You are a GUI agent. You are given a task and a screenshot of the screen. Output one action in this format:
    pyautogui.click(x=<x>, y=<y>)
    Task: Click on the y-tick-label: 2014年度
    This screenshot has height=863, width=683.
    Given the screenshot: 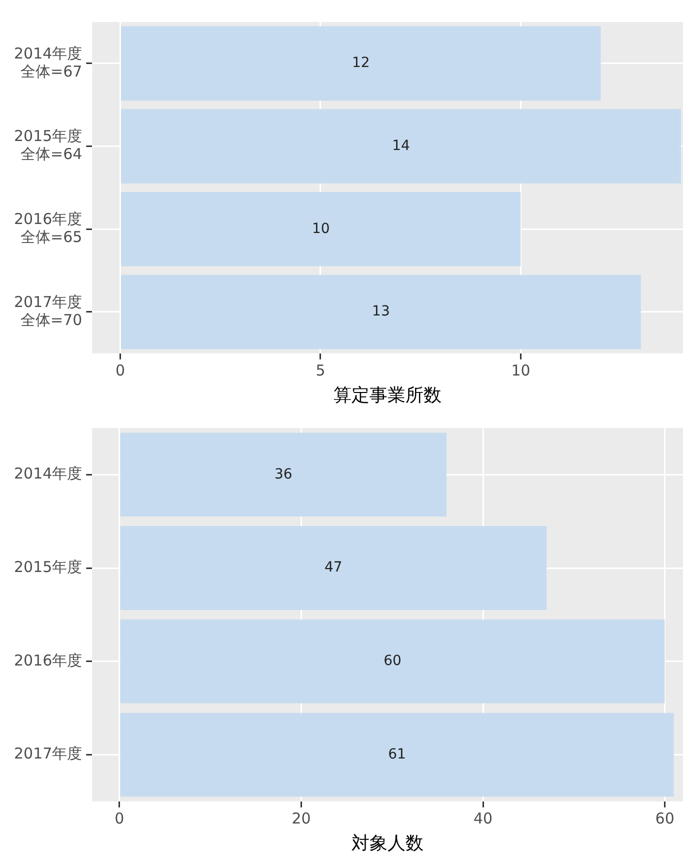 What is the action you would take?
    pyautogui.click(x=48, y=473)
    